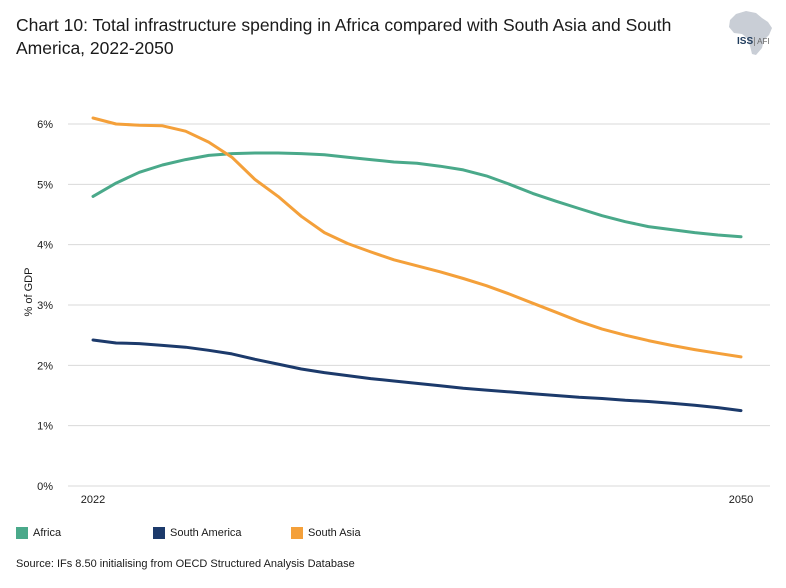 Image resolution: width=786 pixels, height=588 pixels. What do you see at coordinates (45, 246) in the screenshot?
I see `y-tick-label: 4%` at bounding box center [45, 246].